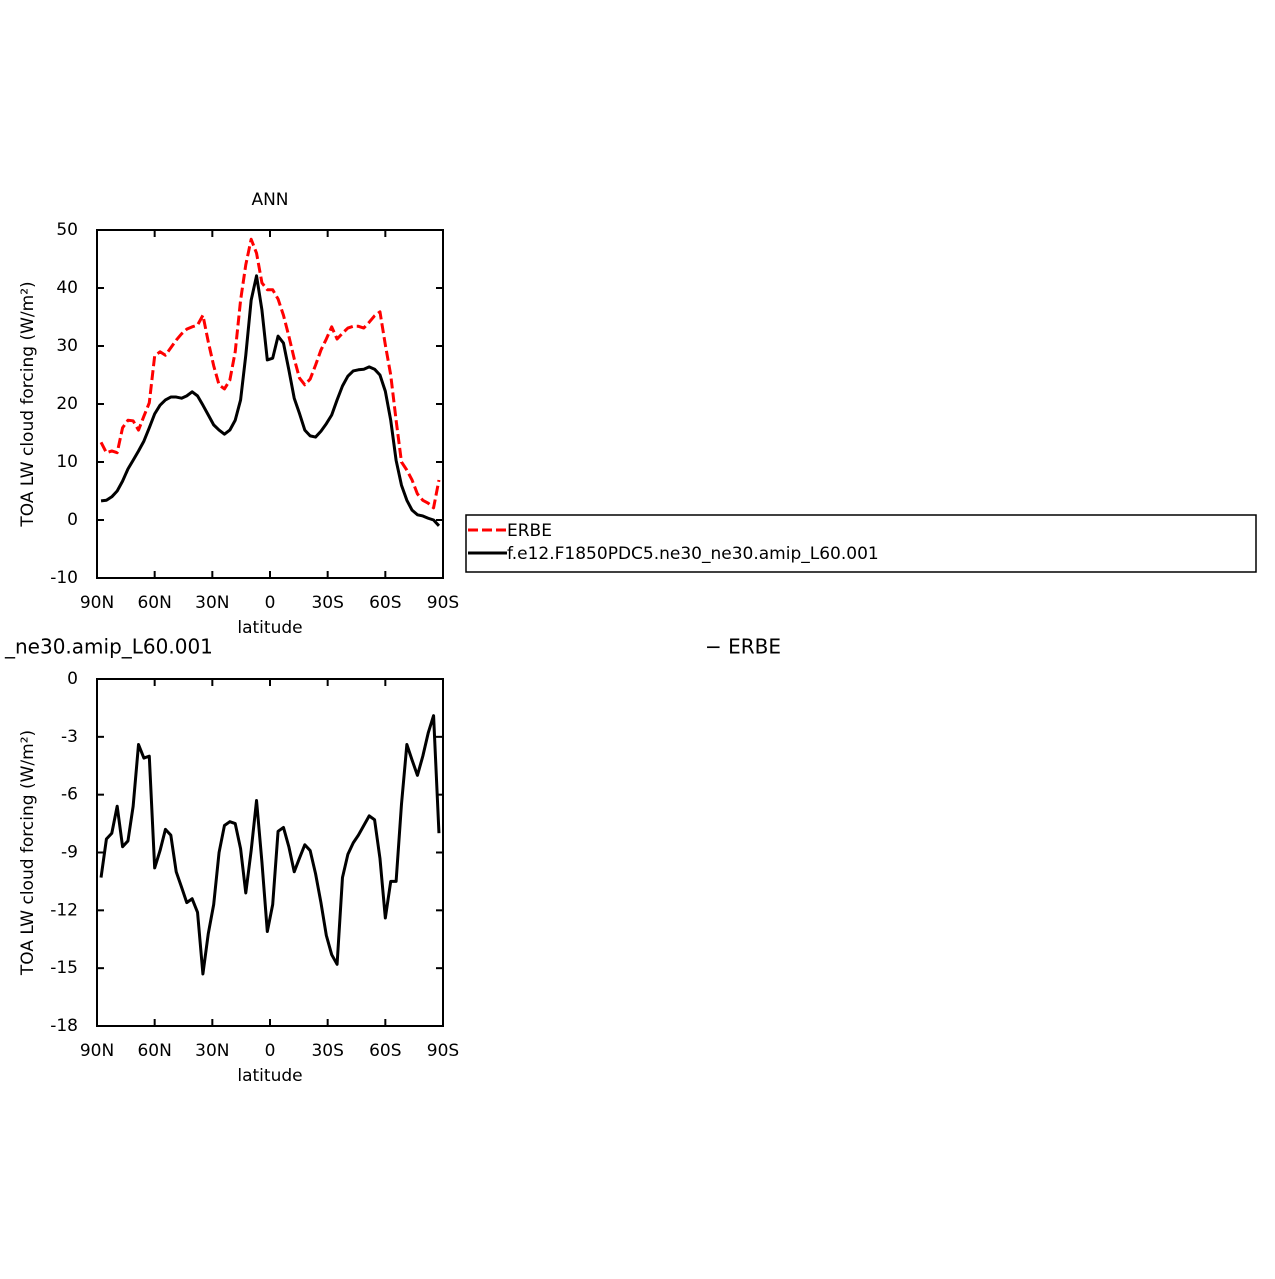 This screenshot has width=1275, height=1279. What do you see at coordinates (64, 968) in the screenshot?
I see `y-tick-label: -15` at bounding box center [64, 968].